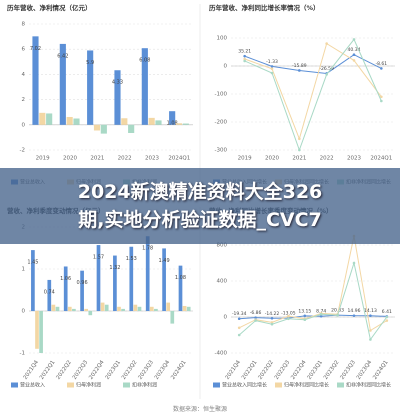 The height and width of the screenshot is (419, 400). Describe the element at coordinates (221, 354) in the screenshot. I see `y-tick-label: -400` at that location.